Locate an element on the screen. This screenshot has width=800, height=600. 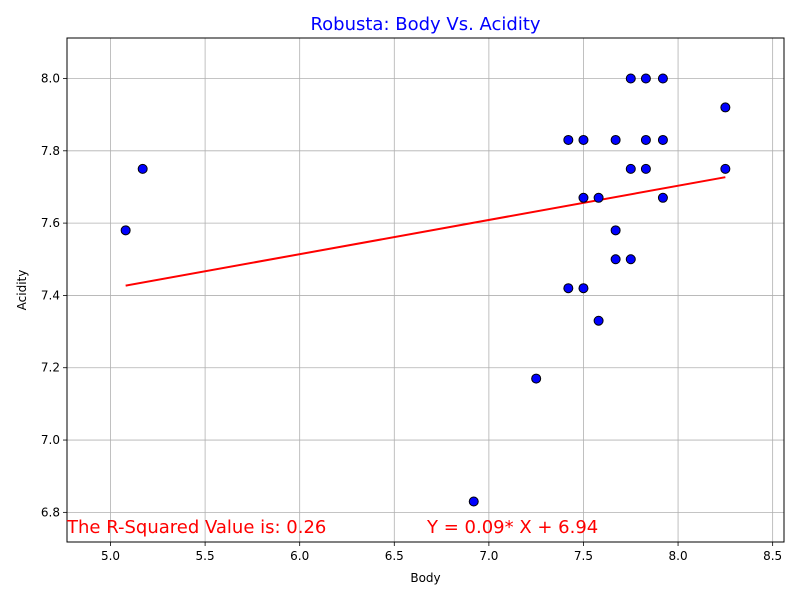
x-tick-label: 5.5 is located at coordinates (205, 556).